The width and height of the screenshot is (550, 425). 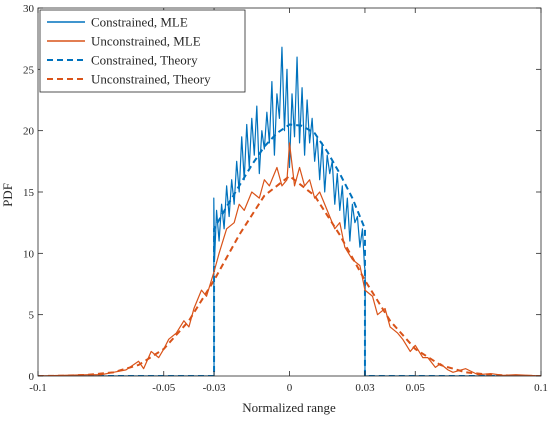 I want to click on legend-label-3: Unconstrained, Theory, so click(x=151, y=79).